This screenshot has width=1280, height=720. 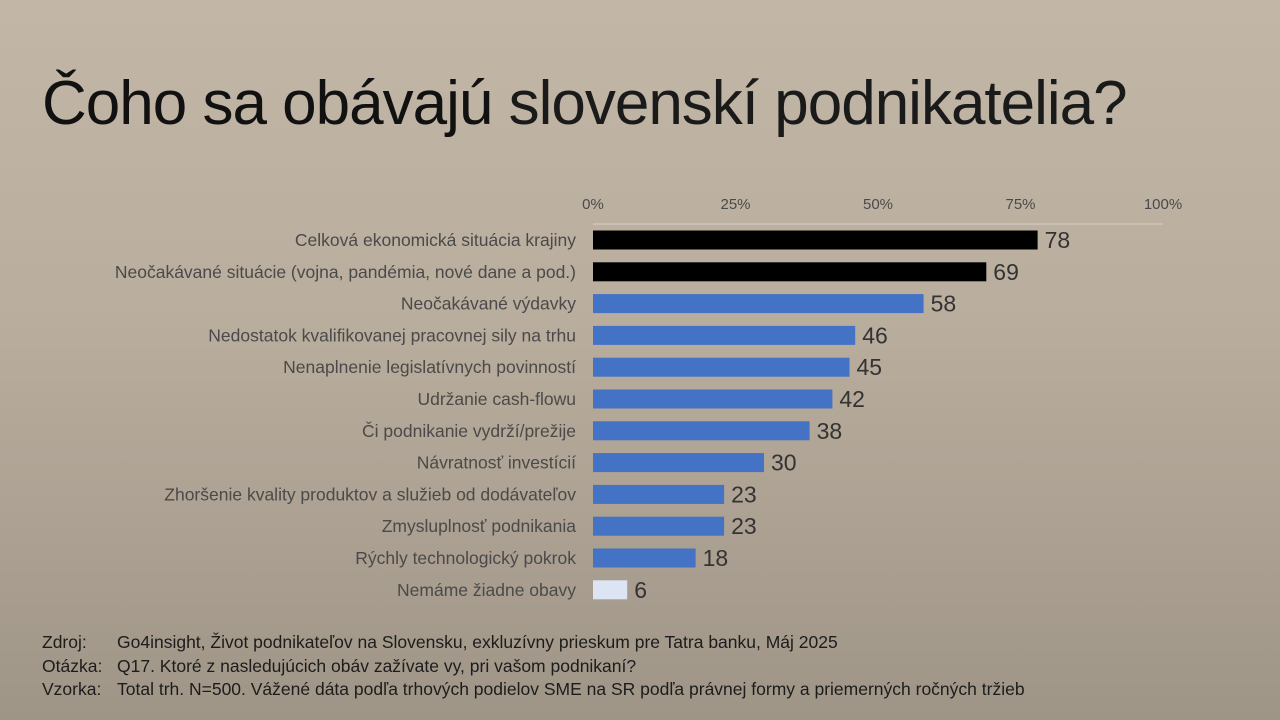 I want to click on x-tick-label: 0%, so click(x=593, y=204).